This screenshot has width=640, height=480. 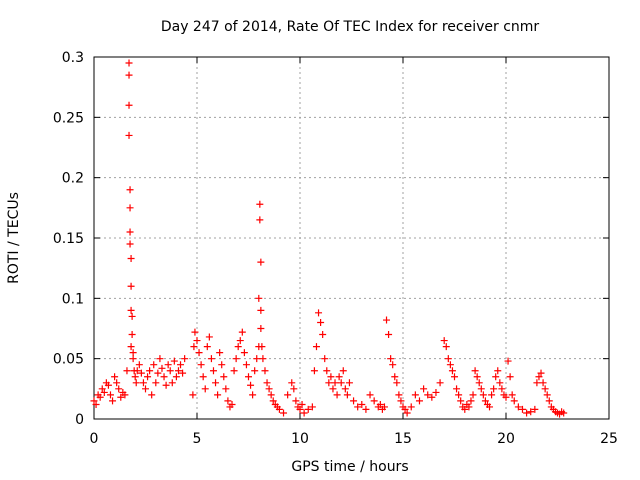 What do you see at coordinates (73, 179) in the screenshot?
I see `y-tick-label: 0.2` at bounding box center [73, 179].